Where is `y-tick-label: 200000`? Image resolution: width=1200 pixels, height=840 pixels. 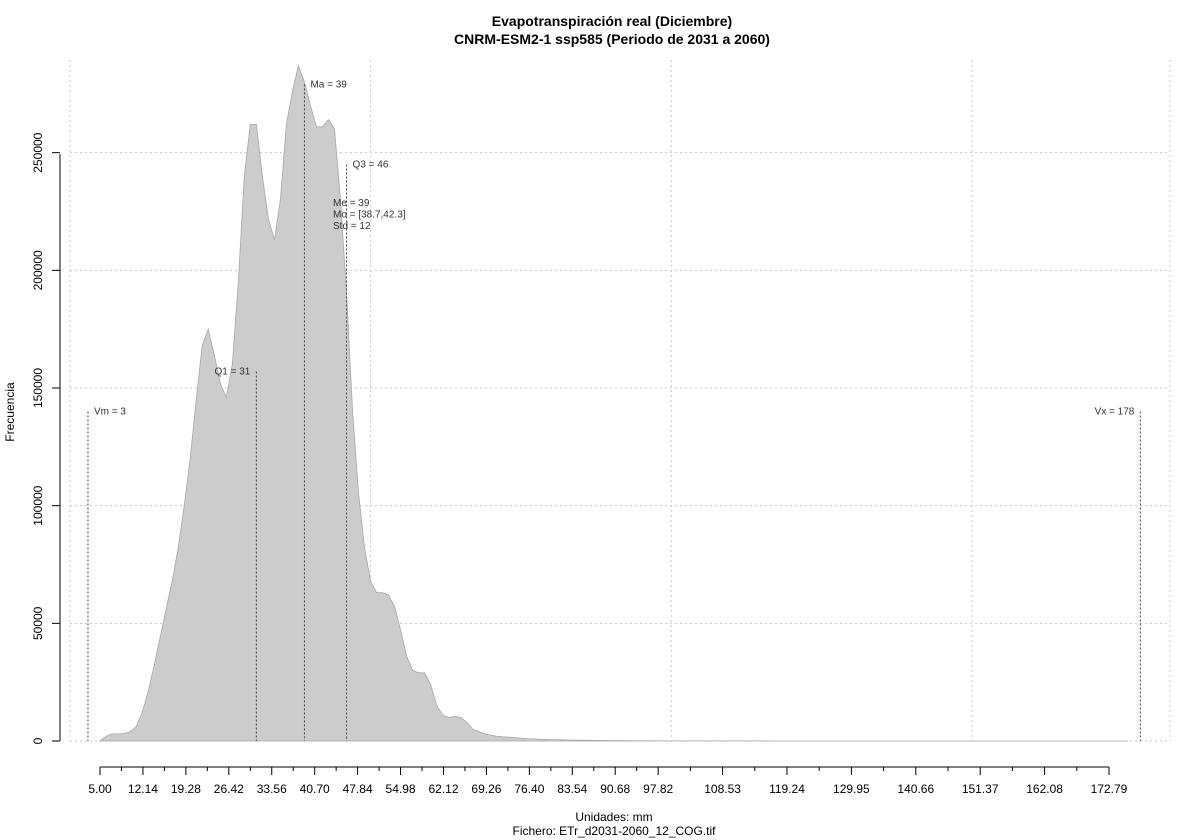
y-tick-label: 200000 is located at coordinates (38, 270).